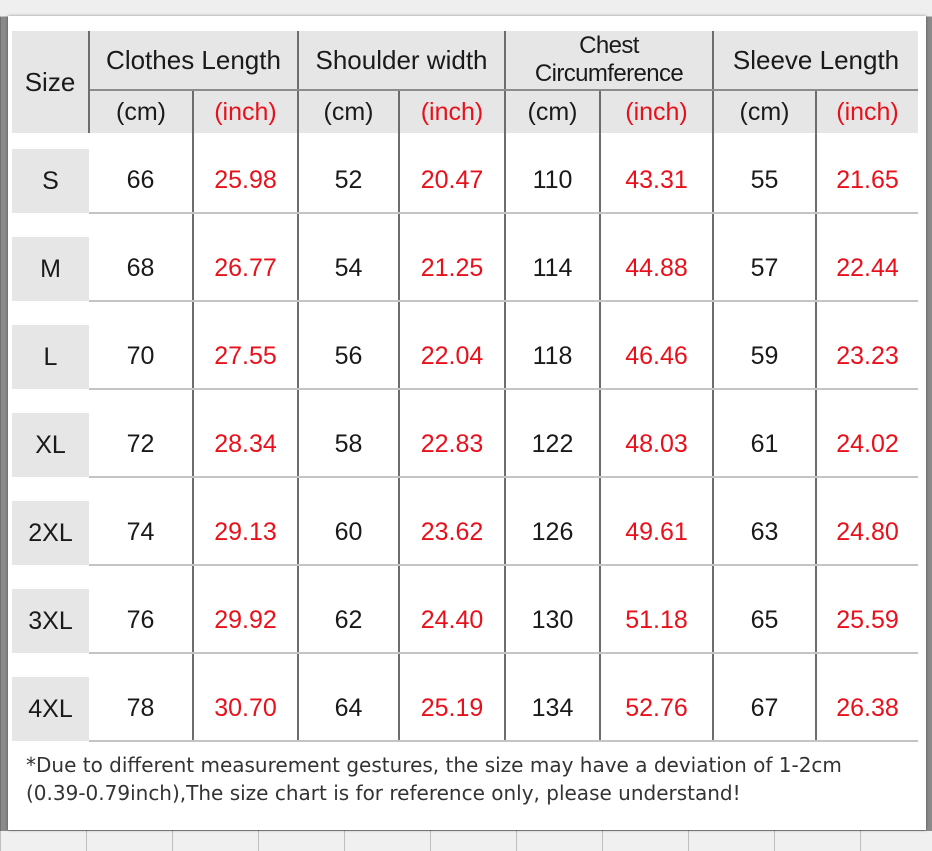  I want to click on chest-circumference-inch-cell: 43.31, so click(657, 181).